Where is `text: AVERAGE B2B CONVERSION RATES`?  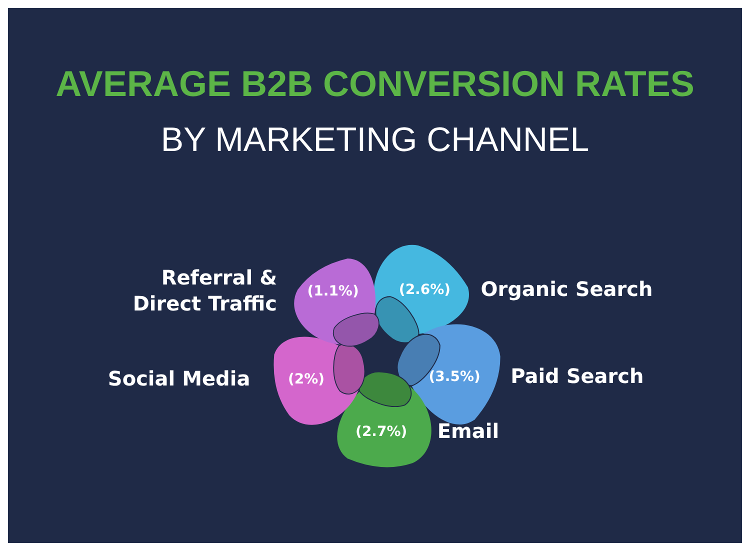
text: AVERAGE B2B CONVERSION RATES is located at coordinates (375, 83).